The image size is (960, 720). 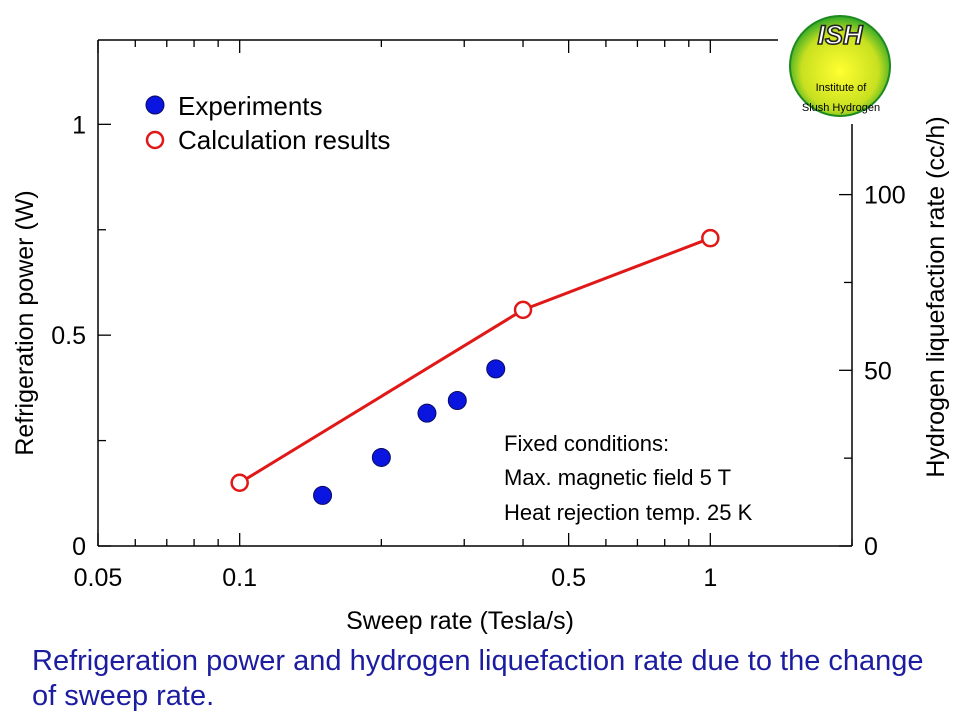 What do you see at coordinates (936, 296) in the screenshot?
I see `y-axis-label-right: Hydrogen liquefaction rate (cc/h)` at bounding box center [936, 296].